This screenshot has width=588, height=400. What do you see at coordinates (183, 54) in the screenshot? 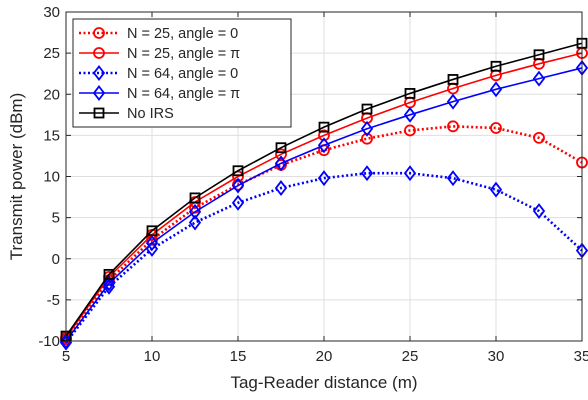
I see `legend-label: N = 25, angle = π` at bounding box center [183, 54].